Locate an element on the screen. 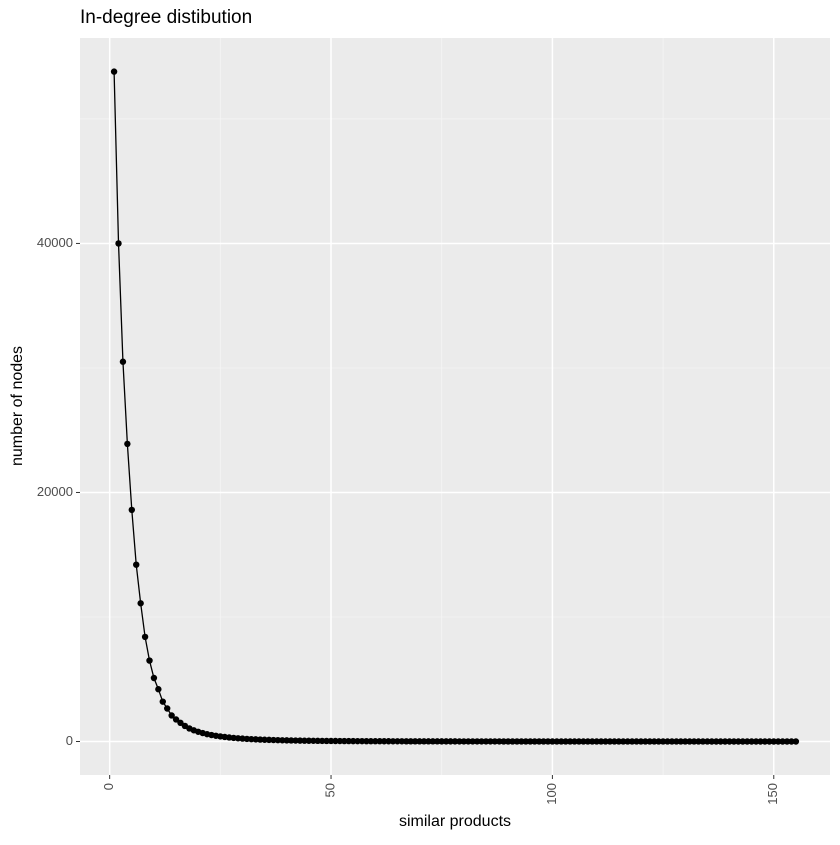  x-tick-label: 100 is located at coordinates (551, 794).